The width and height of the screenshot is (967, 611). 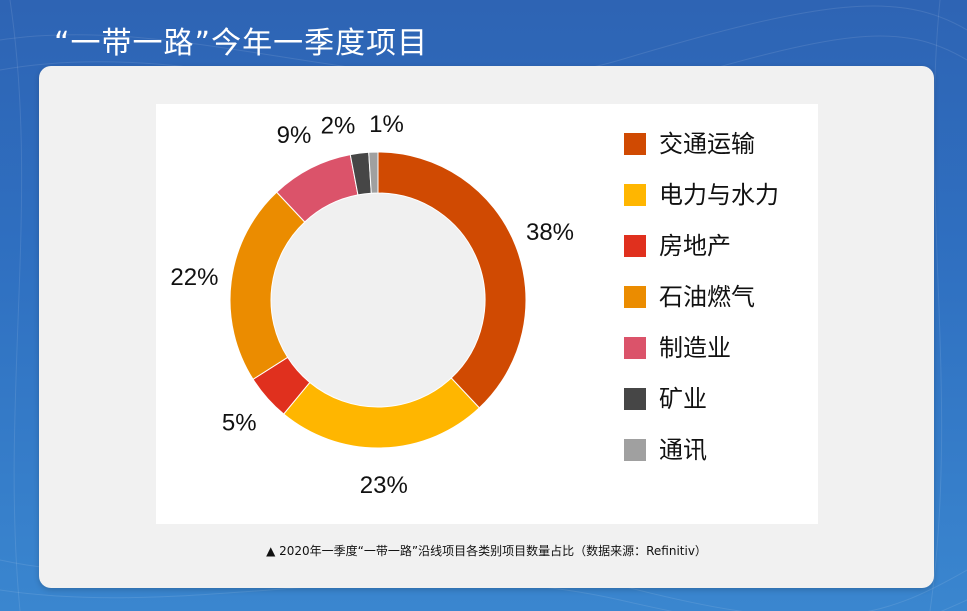 I want to click on legend-label: 房地产, so click(x=695, y=246).